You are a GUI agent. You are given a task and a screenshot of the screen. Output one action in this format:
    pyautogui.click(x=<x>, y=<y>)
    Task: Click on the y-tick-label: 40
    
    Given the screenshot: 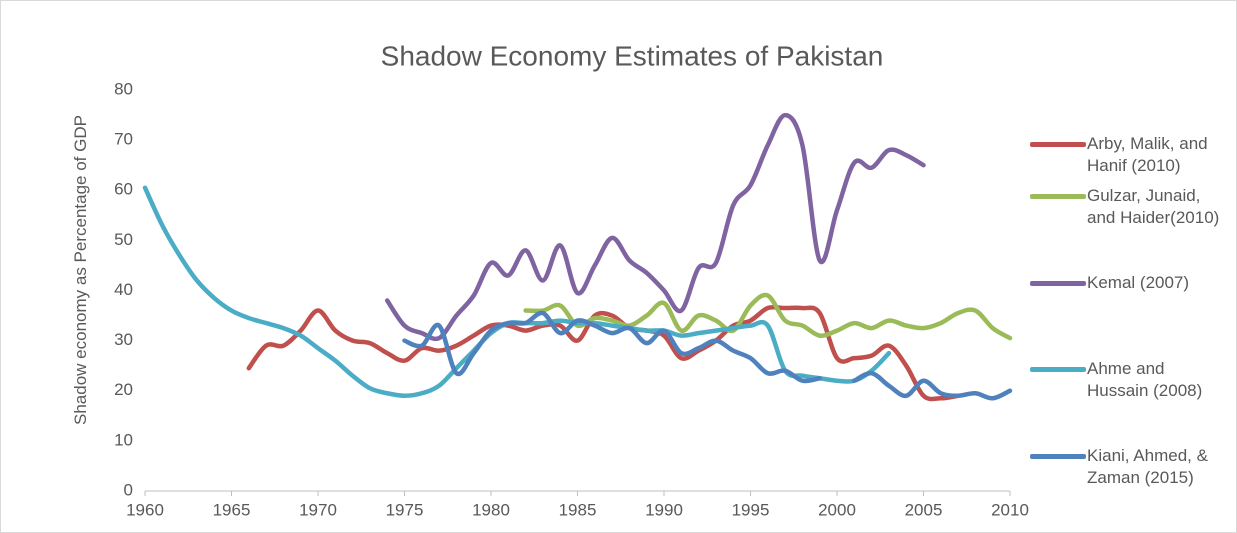 What is the action you would take?
    pyautogui.click(x=123, y=289)
    